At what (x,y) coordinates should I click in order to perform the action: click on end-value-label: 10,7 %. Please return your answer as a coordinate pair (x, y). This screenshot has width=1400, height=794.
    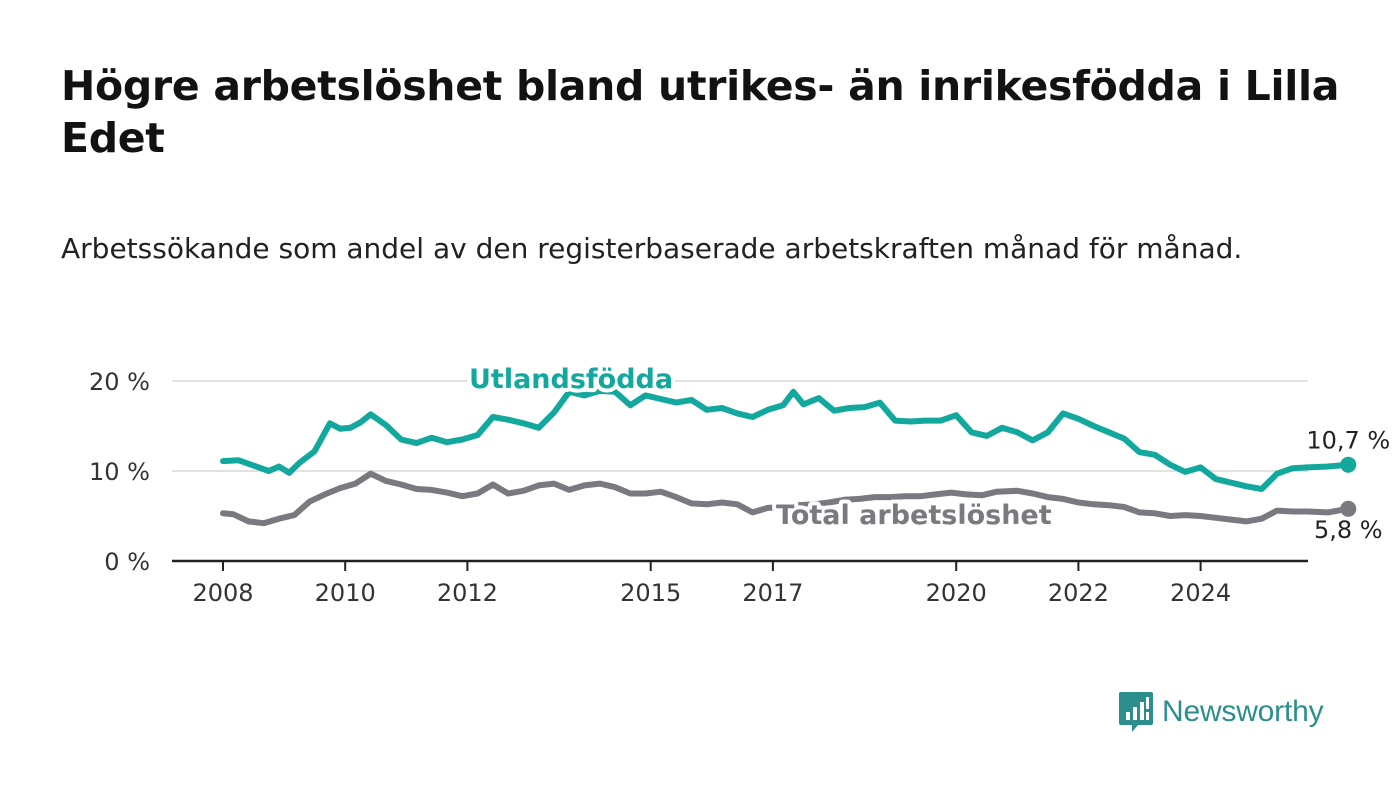
    Looking at the image, I should click on (1348, 441).